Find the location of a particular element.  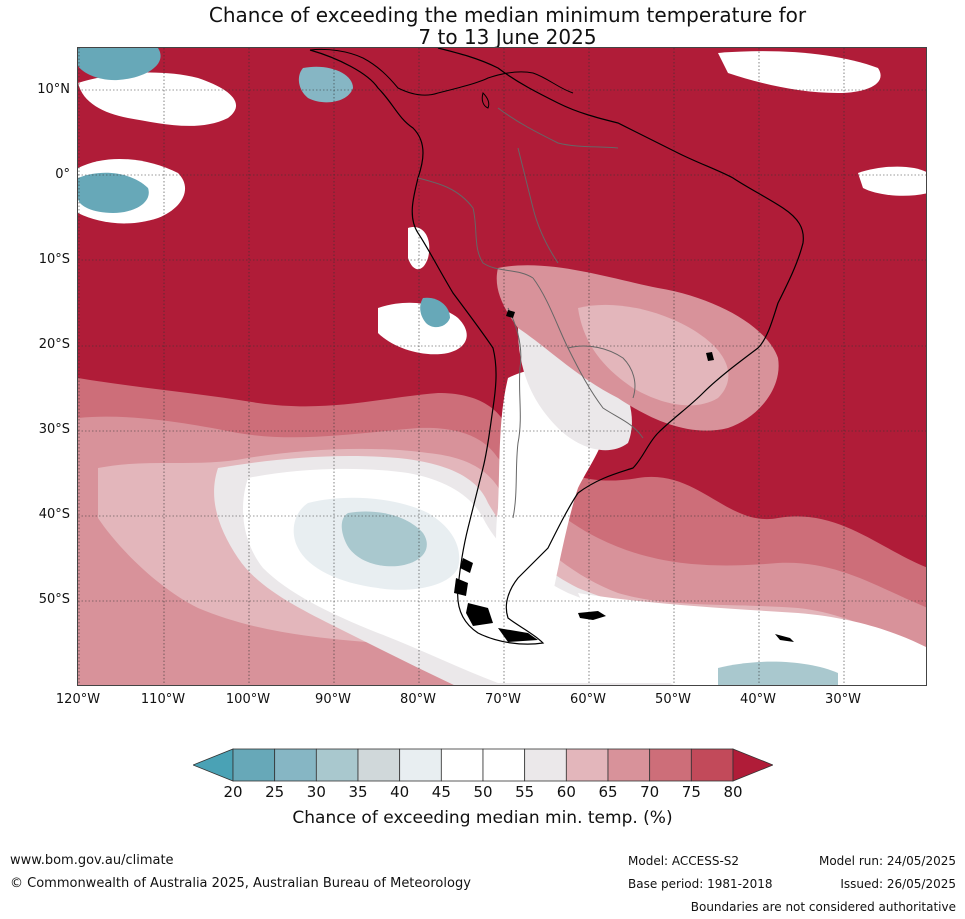

country-borders is located at coordinates (530, 313).